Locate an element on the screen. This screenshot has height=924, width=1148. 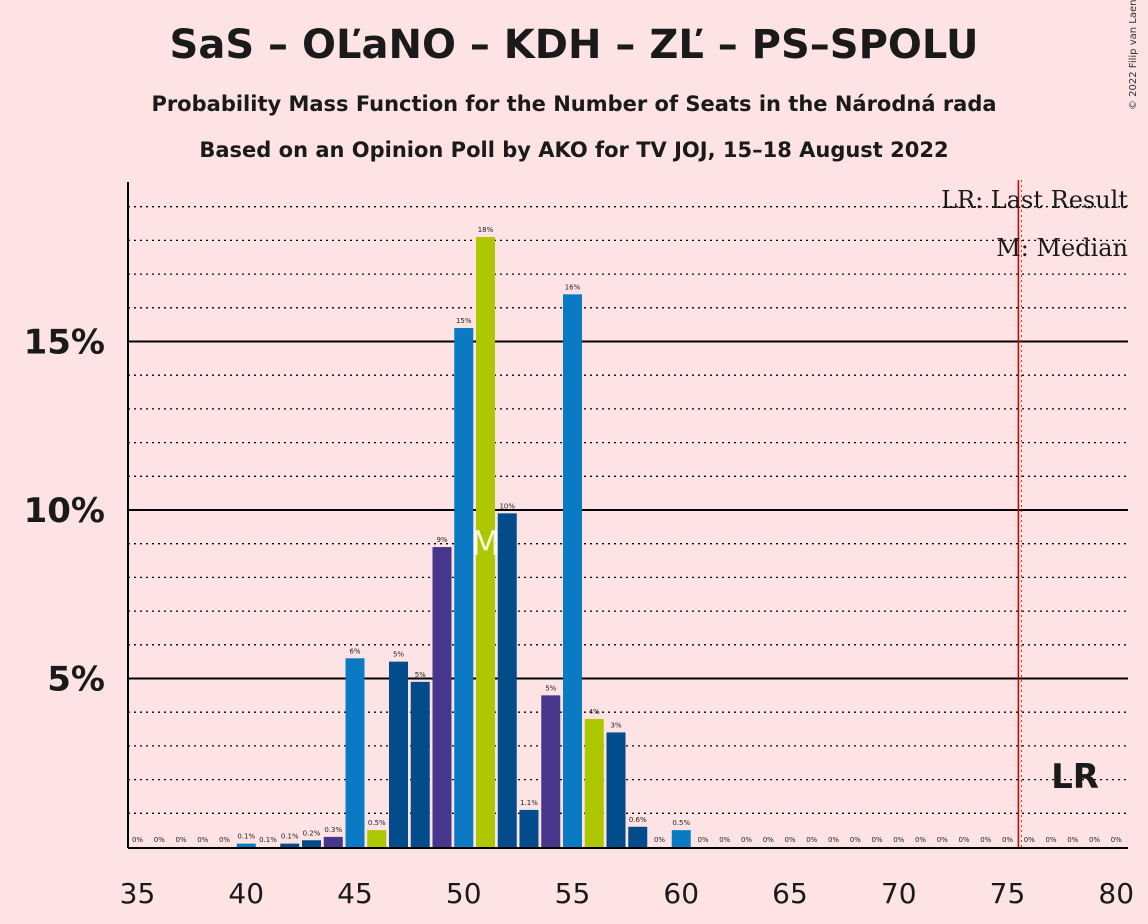
bar-value-label: 0.6% is located at coordinates (638, 820).